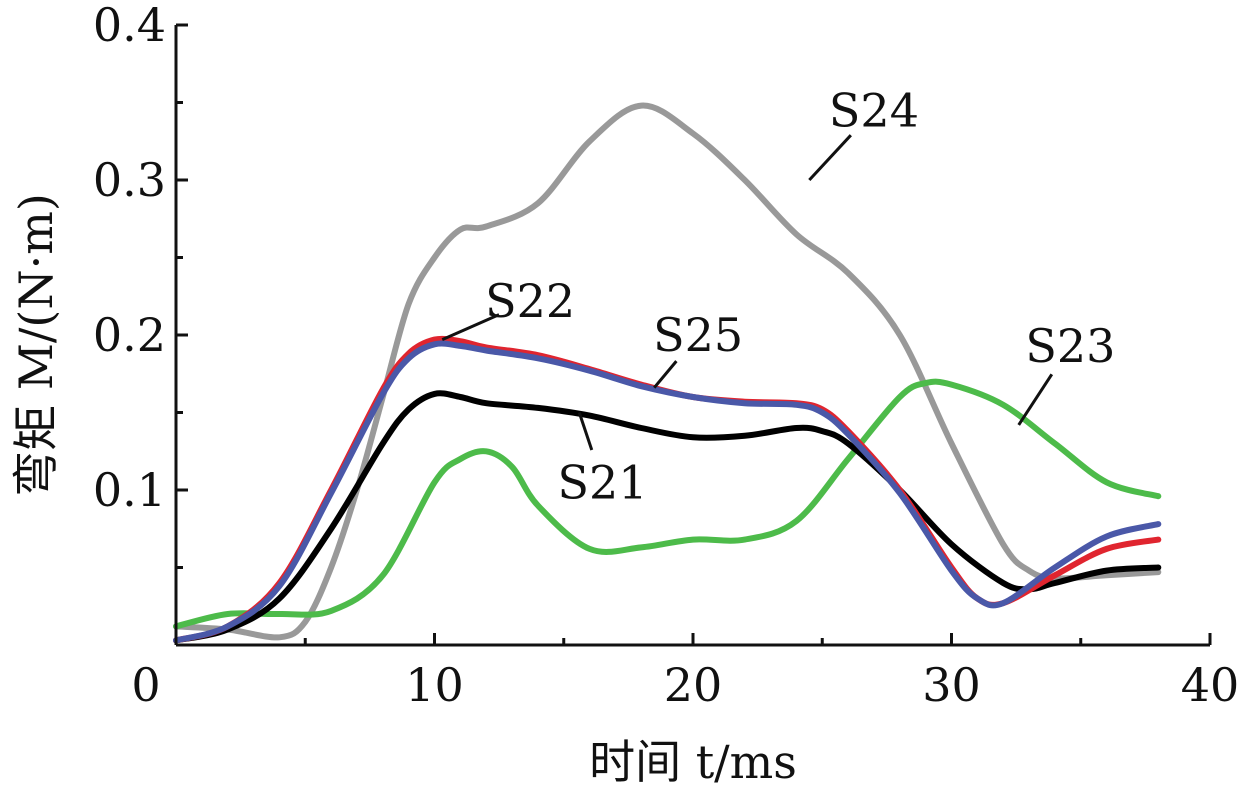 The image size is (1245, 785). Describe the element at coordinates (698, 335) in the screenshot. I see `series-label-s25: S25` at that location.